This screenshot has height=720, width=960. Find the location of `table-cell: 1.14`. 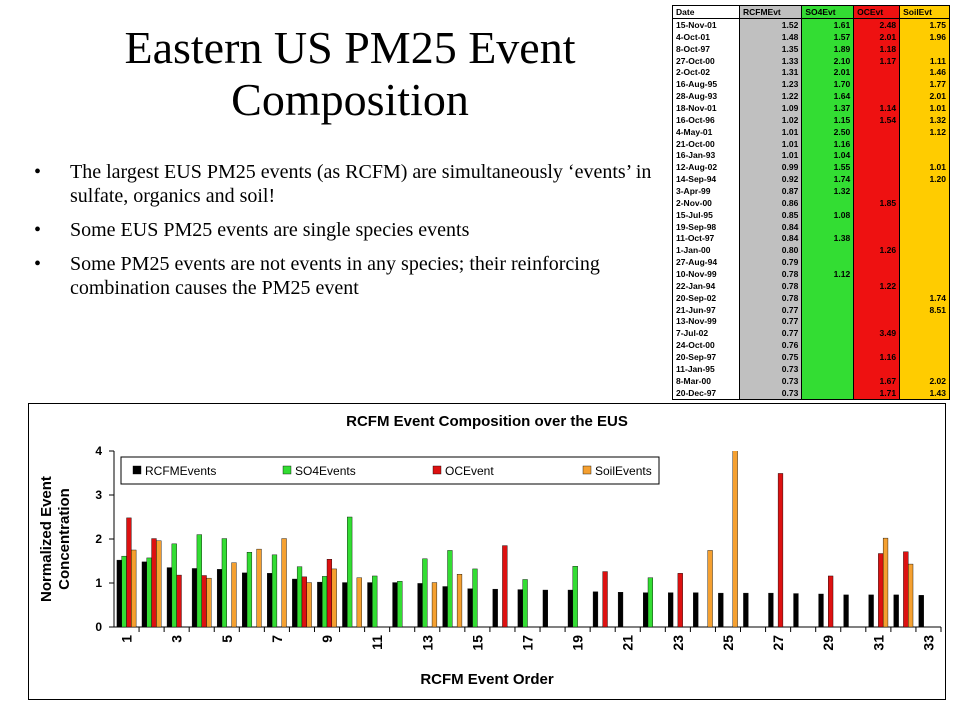

table-cell: 1.14 is located at coordinates (876, 108).